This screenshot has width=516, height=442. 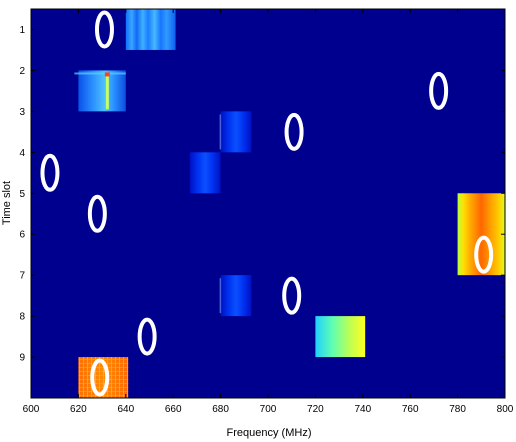 What do you see at coordinates (22, 153) in the screenshot?
I see `y-tick-label-4: 4` at bounding box center [22, 153].